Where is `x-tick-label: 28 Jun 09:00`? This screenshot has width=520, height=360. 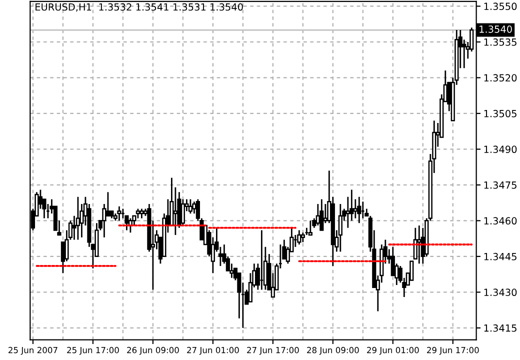 x-tick-label: 28 Jun 09:00 is located at coordinates (333, 350).